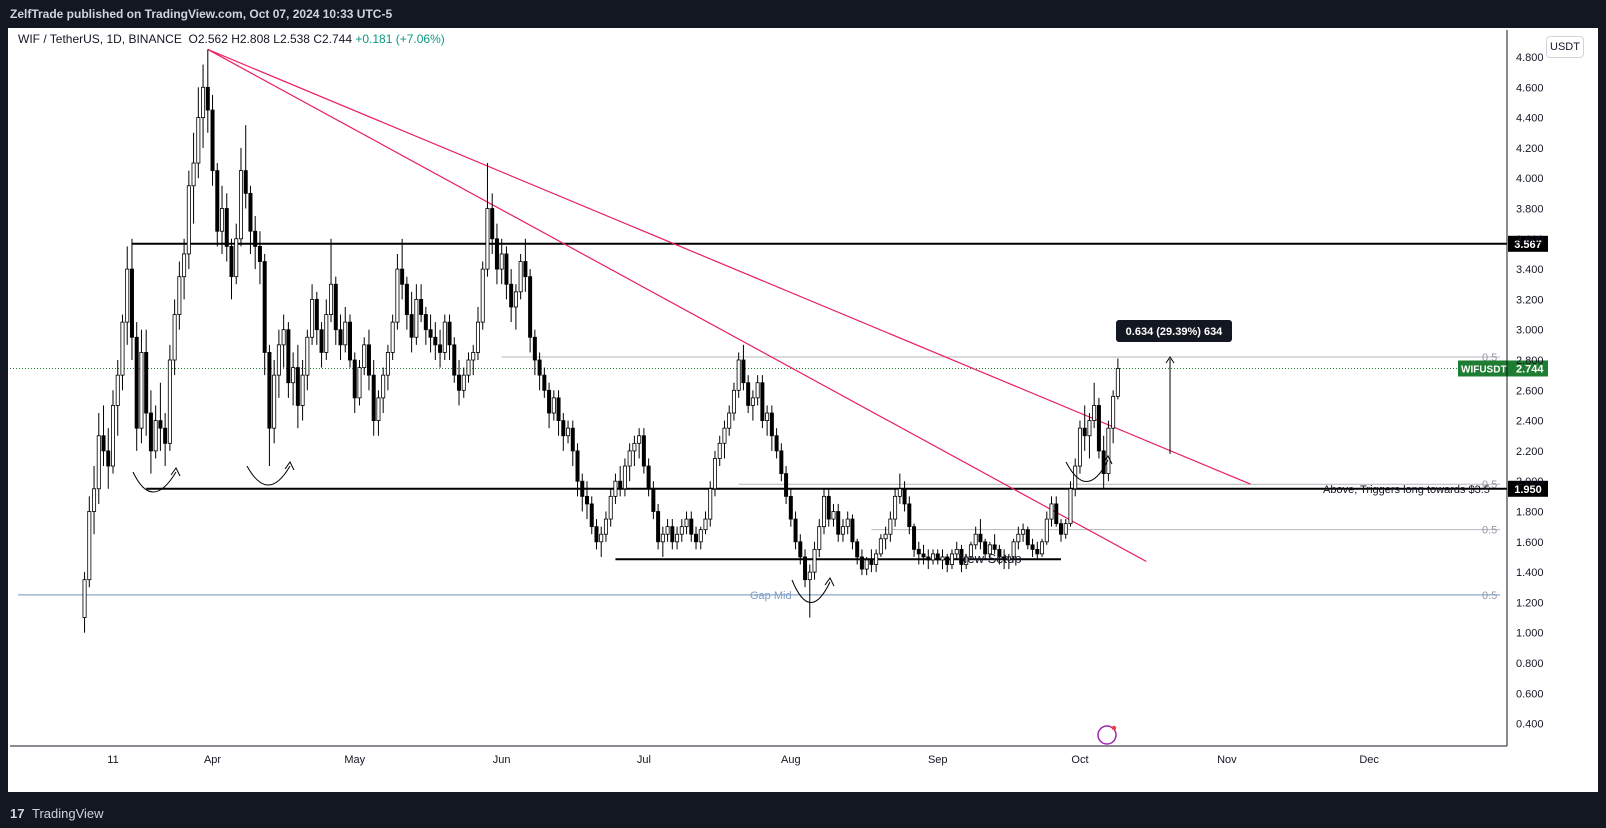 The image size is (1606, 828). Describe the element at coordinates (644, 760) in the screenshot. I see `x-tick-label: Jul` at that location.